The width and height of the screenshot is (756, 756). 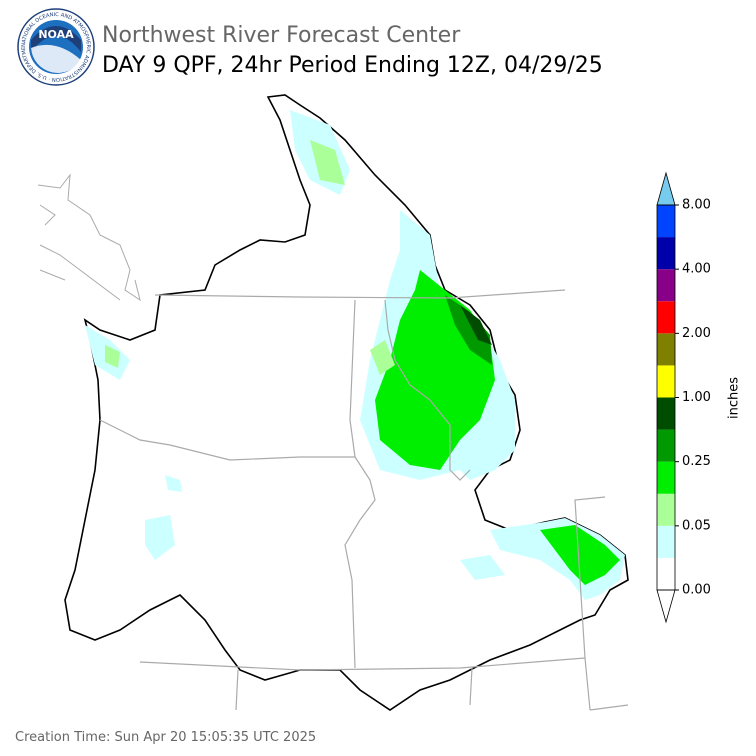 What do you see at coordinates (89, 237) in the screenshot?
I see `coastline` at bounding box center [89, 237].